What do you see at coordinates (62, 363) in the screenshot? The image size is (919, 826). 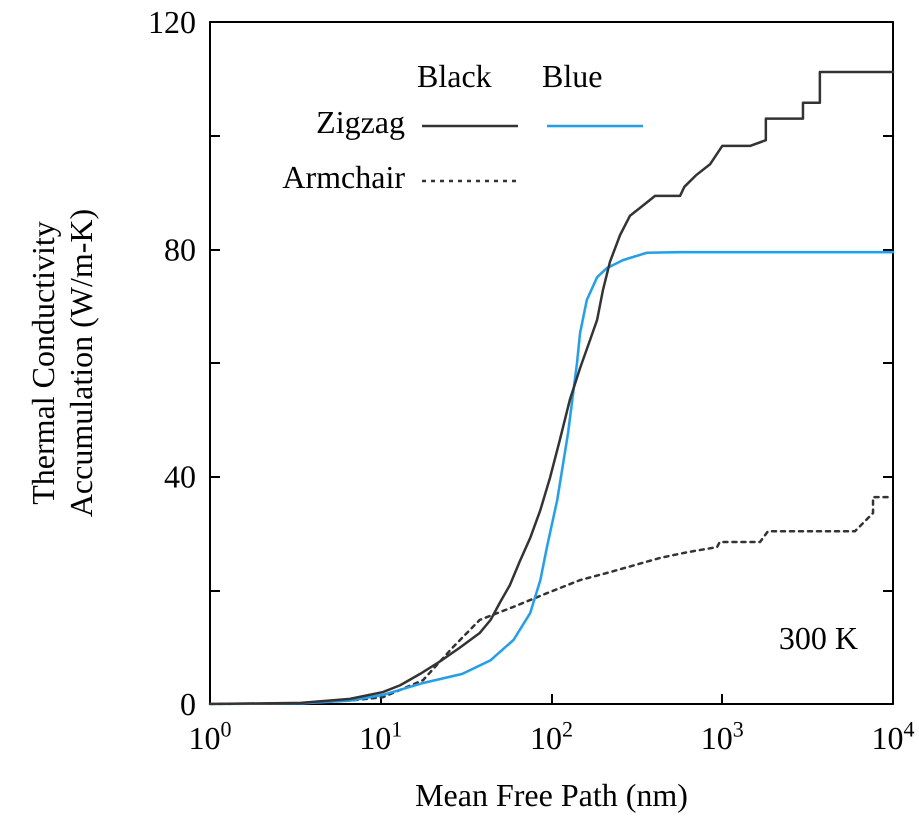 I see `y-axis-title: Thermal Conductivity Accumulation (W/m-K)` at bounding box center [62, 363].